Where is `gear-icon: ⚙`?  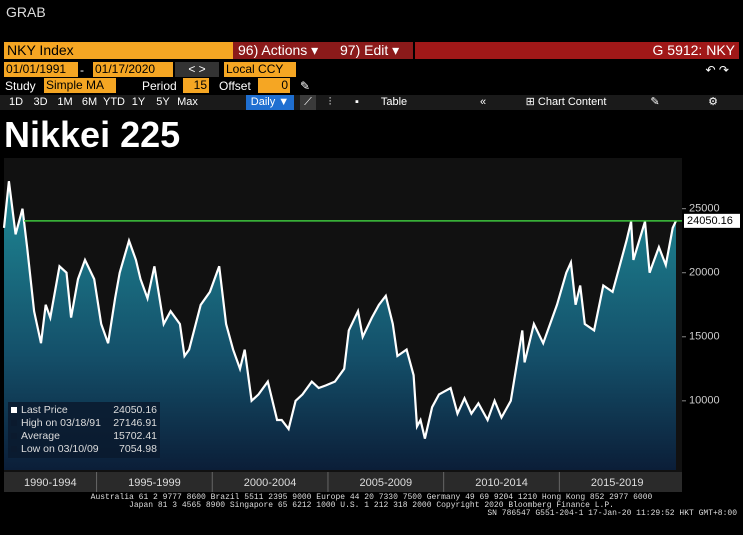 gear-icon: ⚙ is located at coordinates (713, 102).